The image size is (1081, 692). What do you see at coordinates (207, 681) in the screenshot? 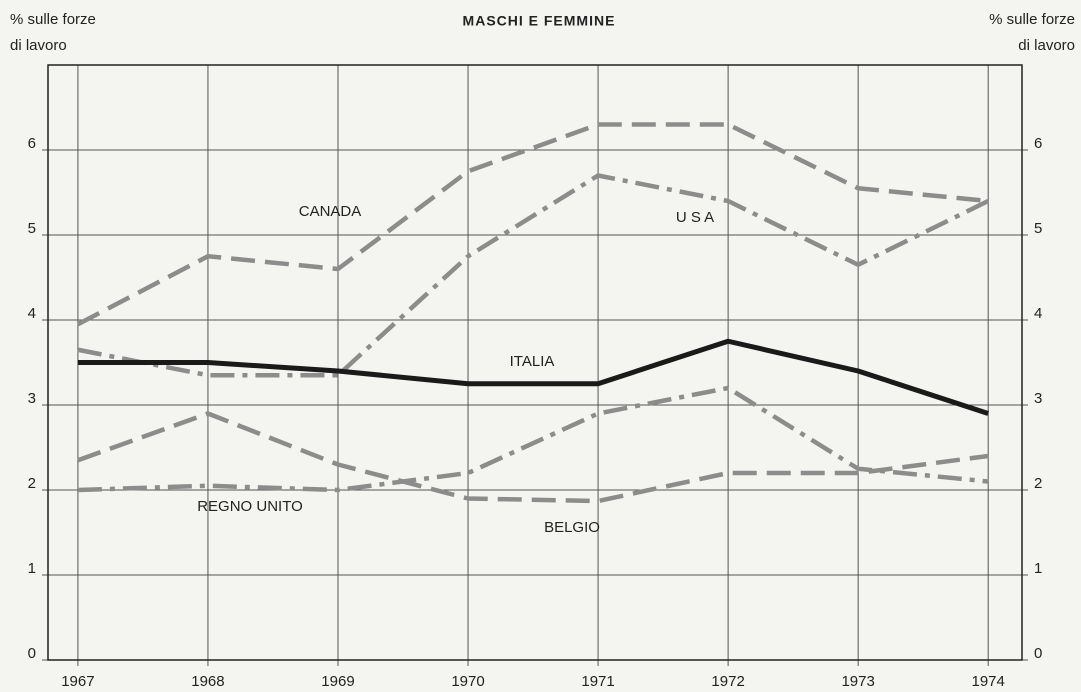
I see `x-tick-label: 1968` at bounding box center [207, 681].